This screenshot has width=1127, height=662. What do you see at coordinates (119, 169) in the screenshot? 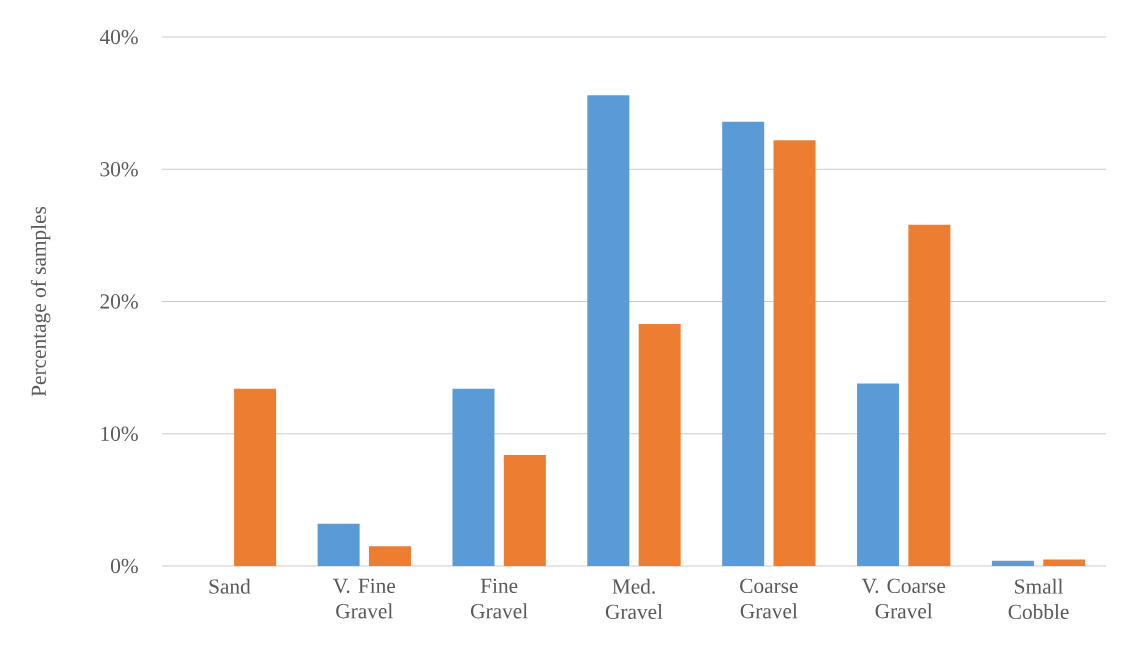
I see `y-tick-label: 30%` at bounding box center [119, 169].